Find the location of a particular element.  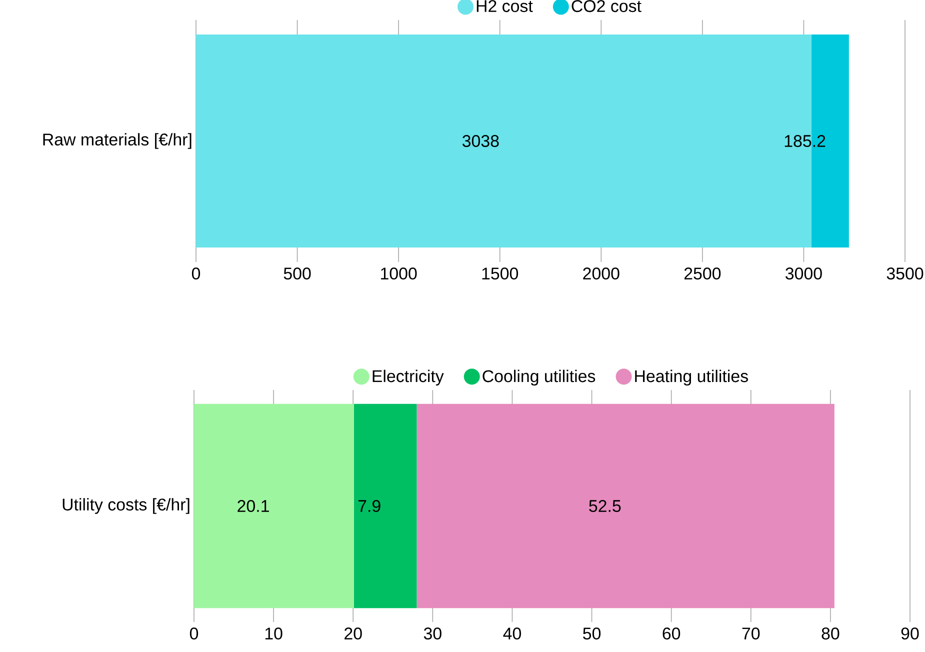

x-tick-label: 500 is located at coordinates (297, 274).